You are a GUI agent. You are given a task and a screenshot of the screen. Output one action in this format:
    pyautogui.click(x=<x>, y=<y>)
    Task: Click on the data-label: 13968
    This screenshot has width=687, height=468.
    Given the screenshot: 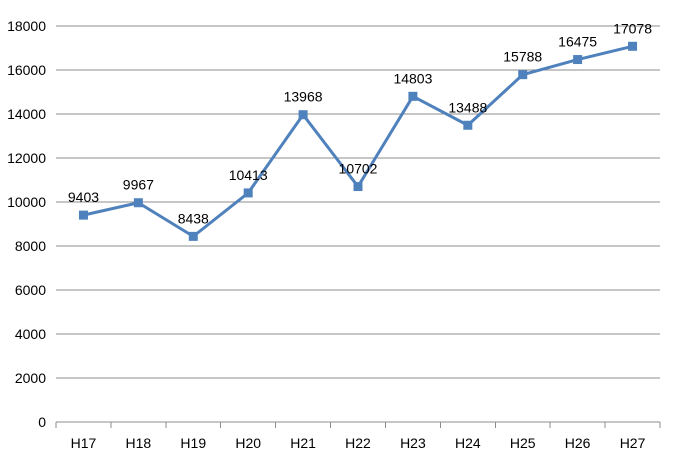 What is the action you would take?
    pyautogui.click(x=303, y=97)
    